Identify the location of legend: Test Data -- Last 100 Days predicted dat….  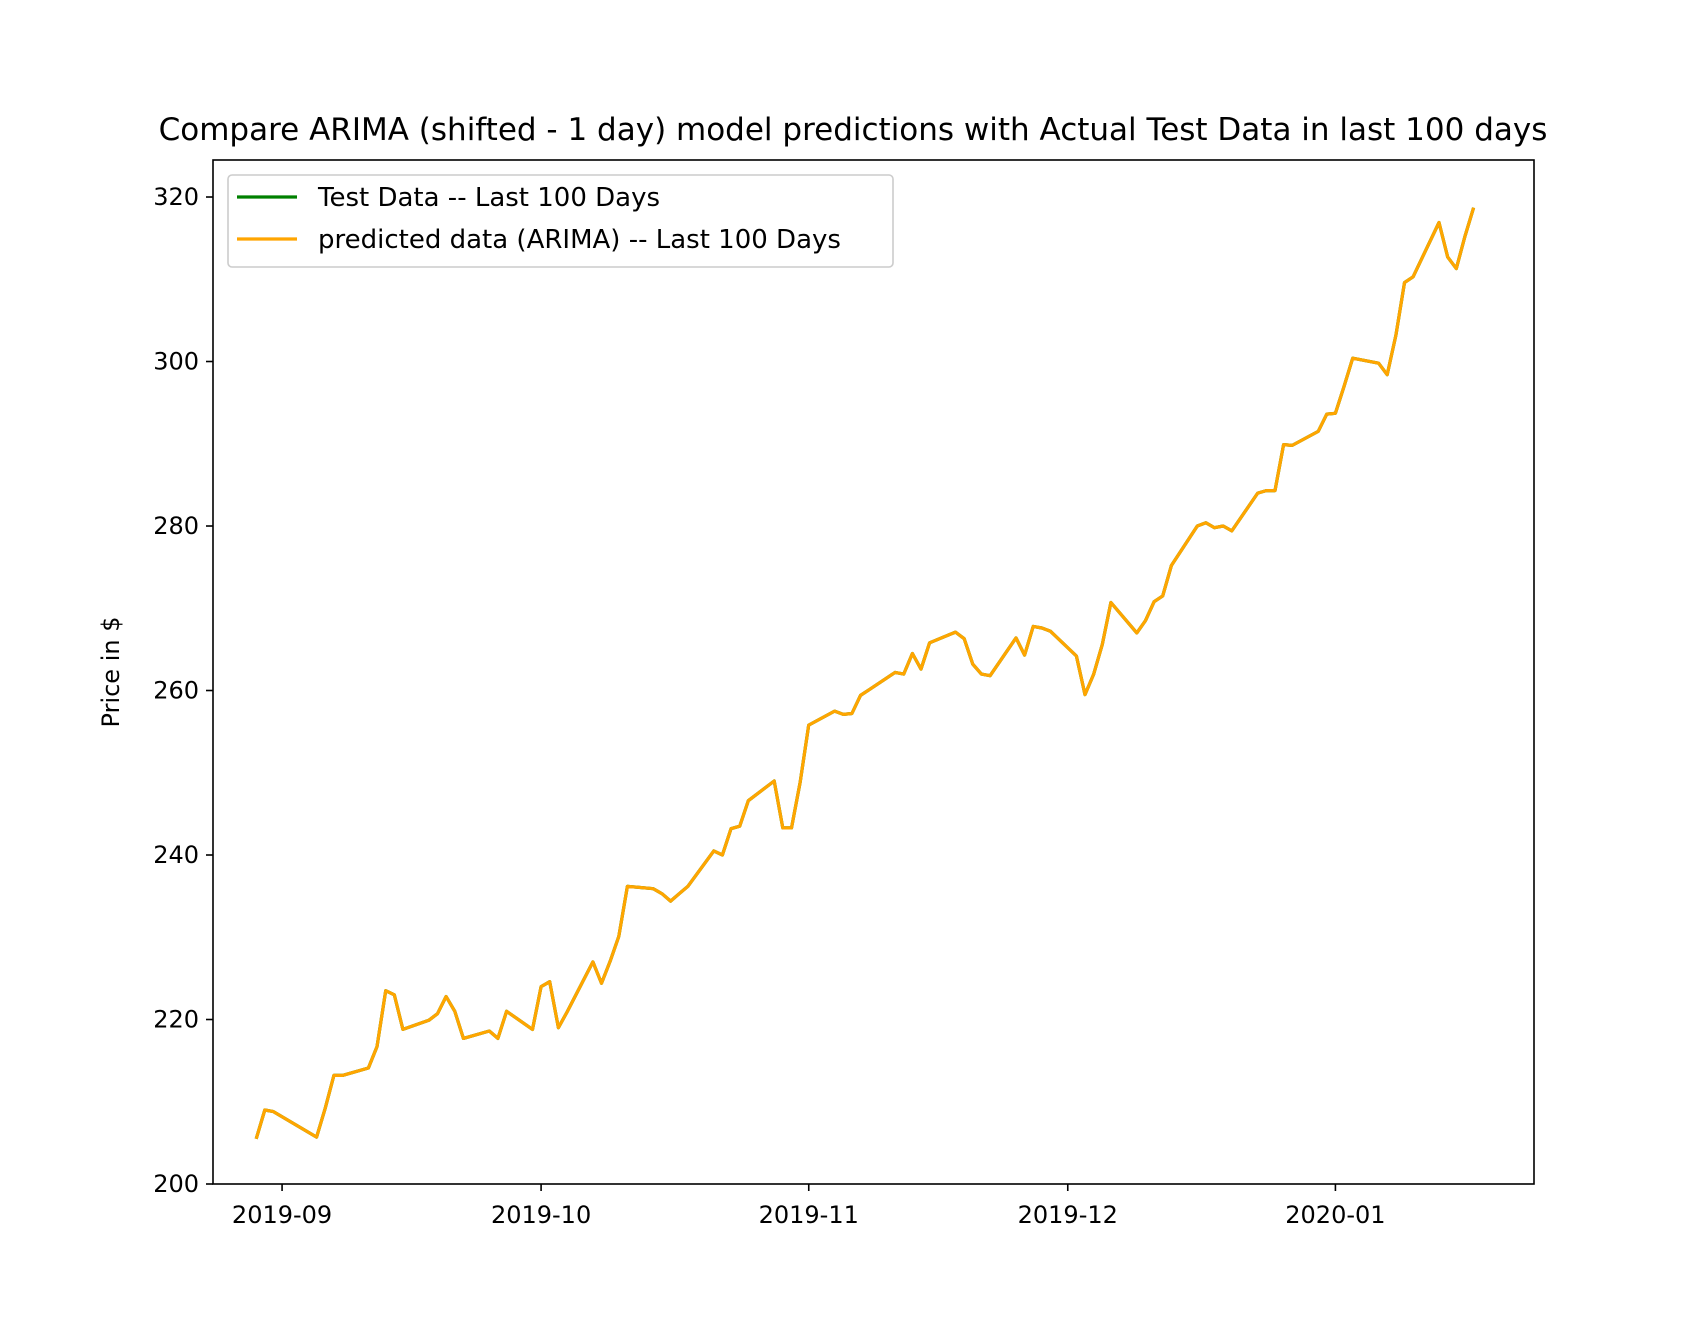
(560, 221).